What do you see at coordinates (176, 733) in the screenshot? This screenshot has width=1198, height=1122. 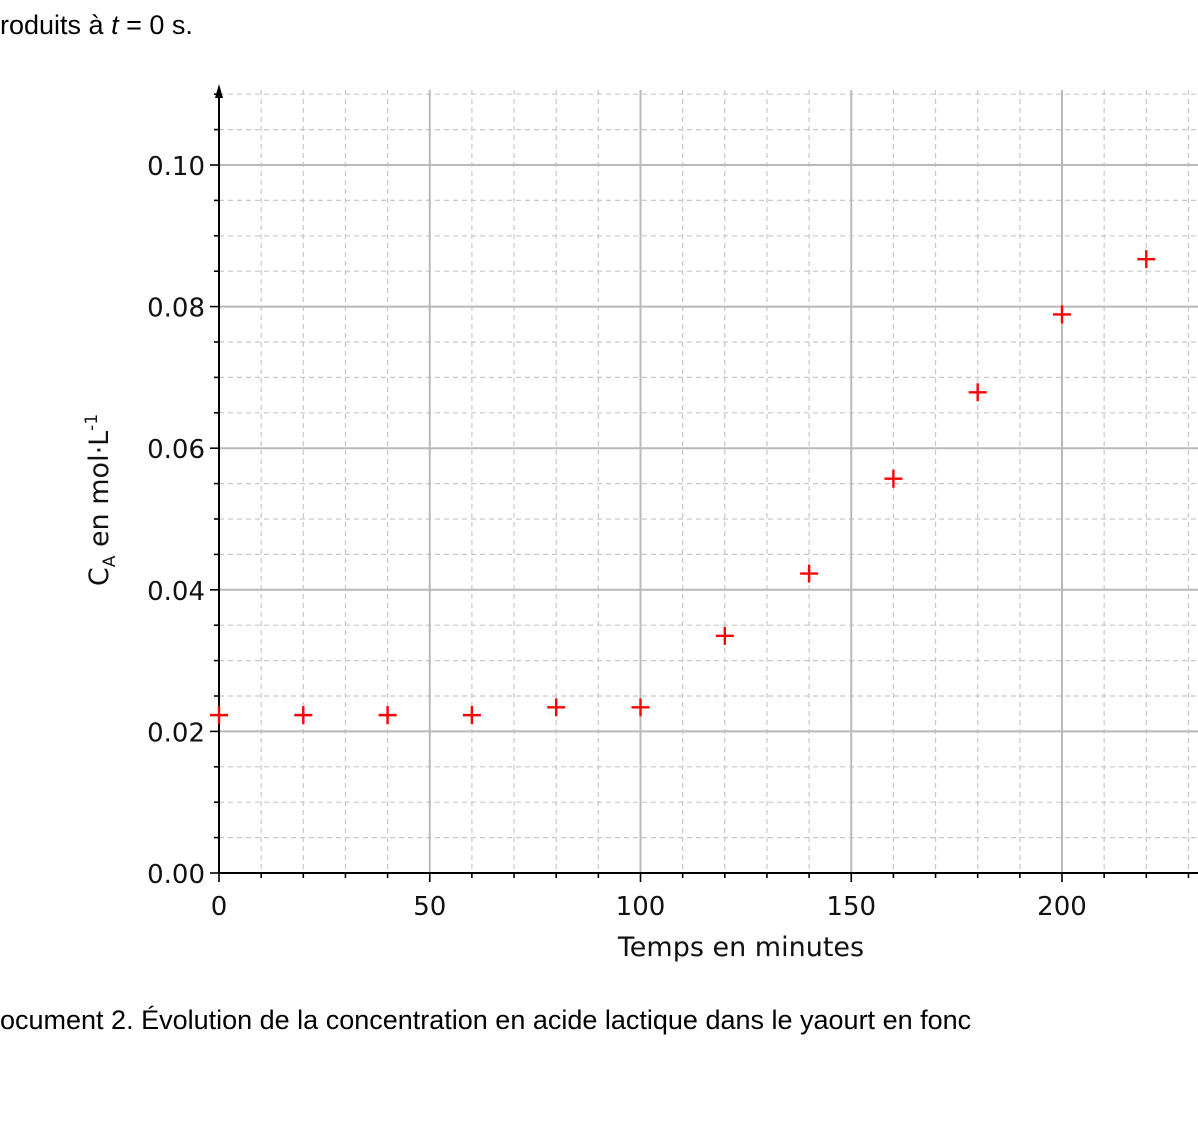 I see `y-tick-label: 0.02` at bounding box center [176, 733].